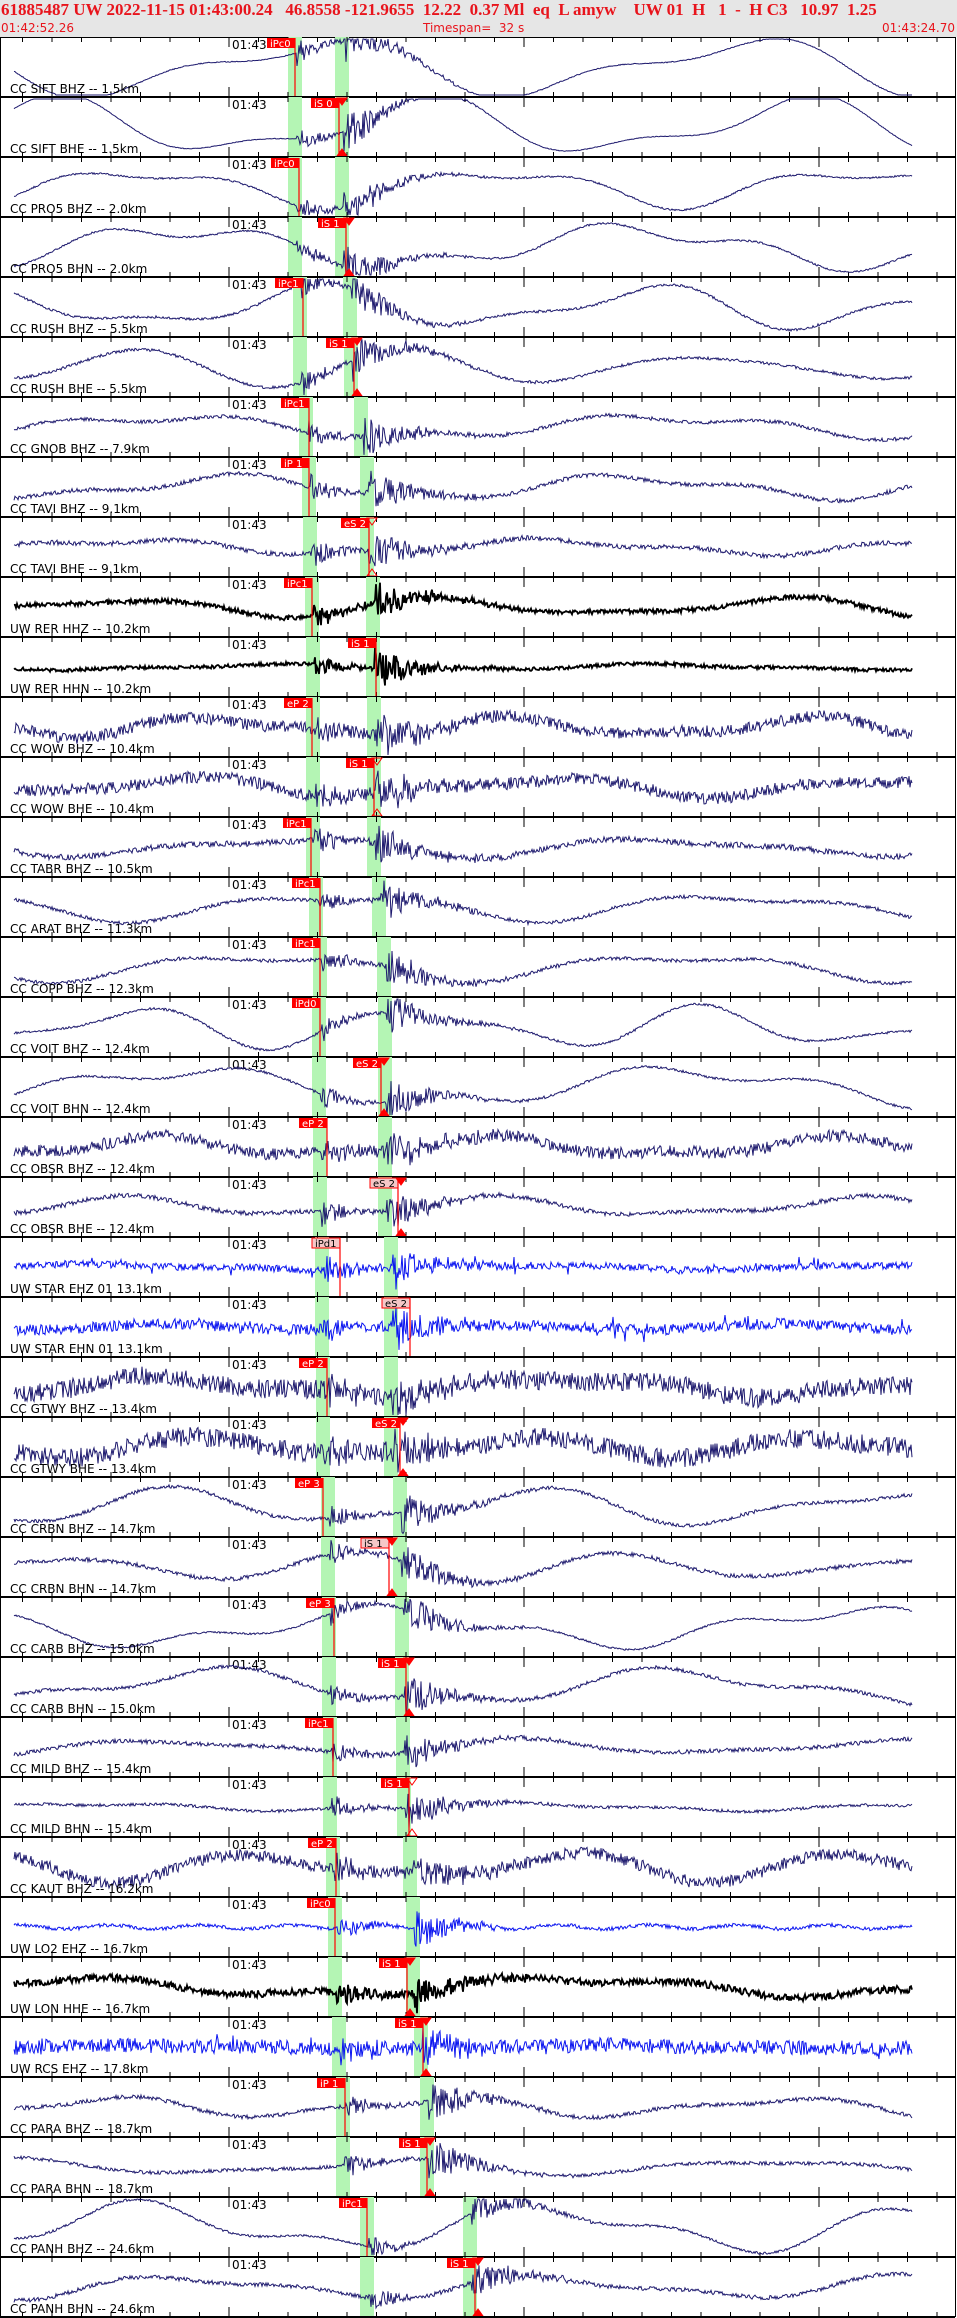  I want to click on trace-row: 01:43 iS 1 CC RUSH BHE -- 5.5km, so click(477, 367).